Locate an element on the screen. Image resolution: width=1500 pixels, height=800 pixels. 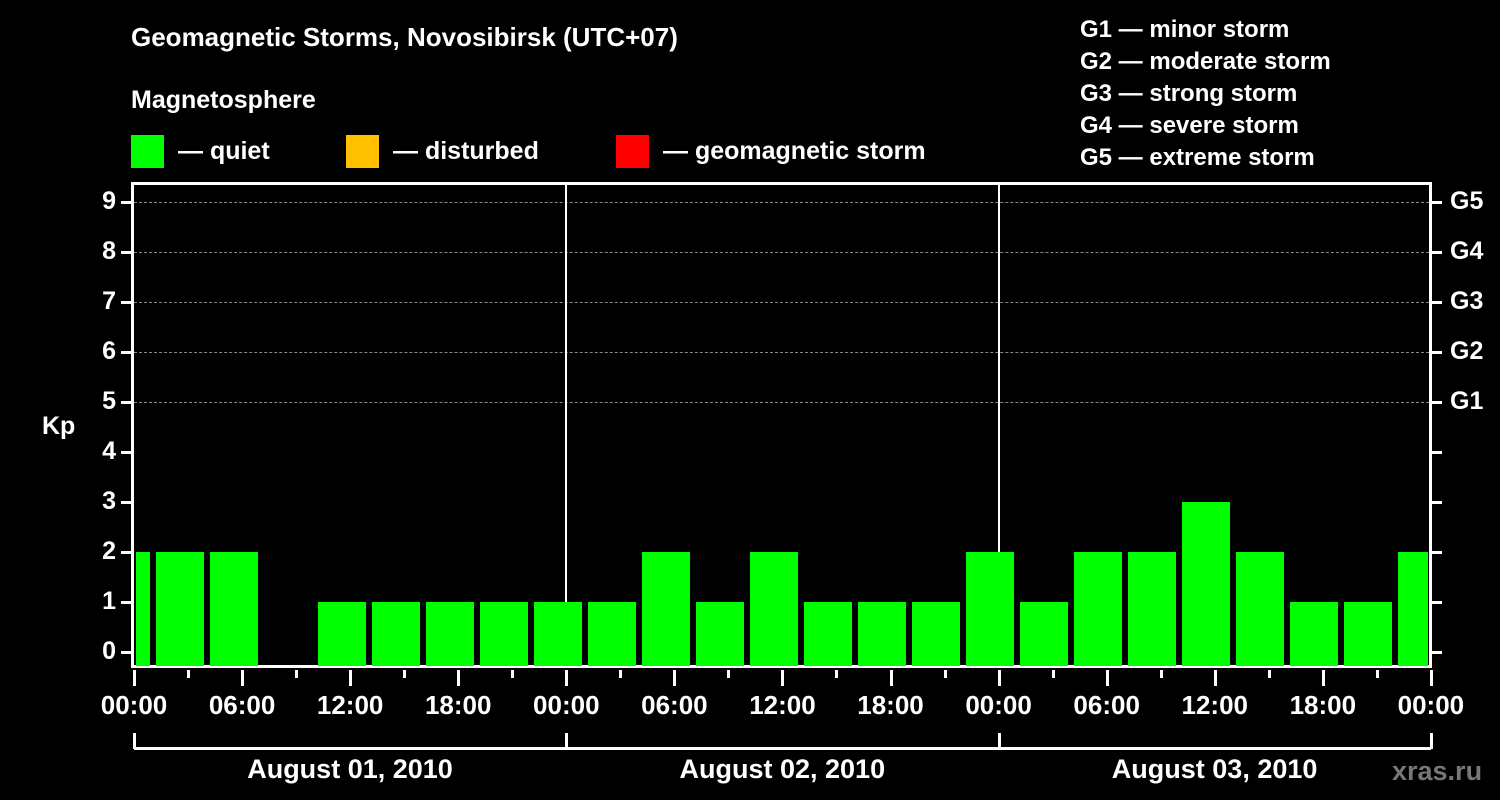
g-level-label: G2 is located at coordinates (1467, 351).